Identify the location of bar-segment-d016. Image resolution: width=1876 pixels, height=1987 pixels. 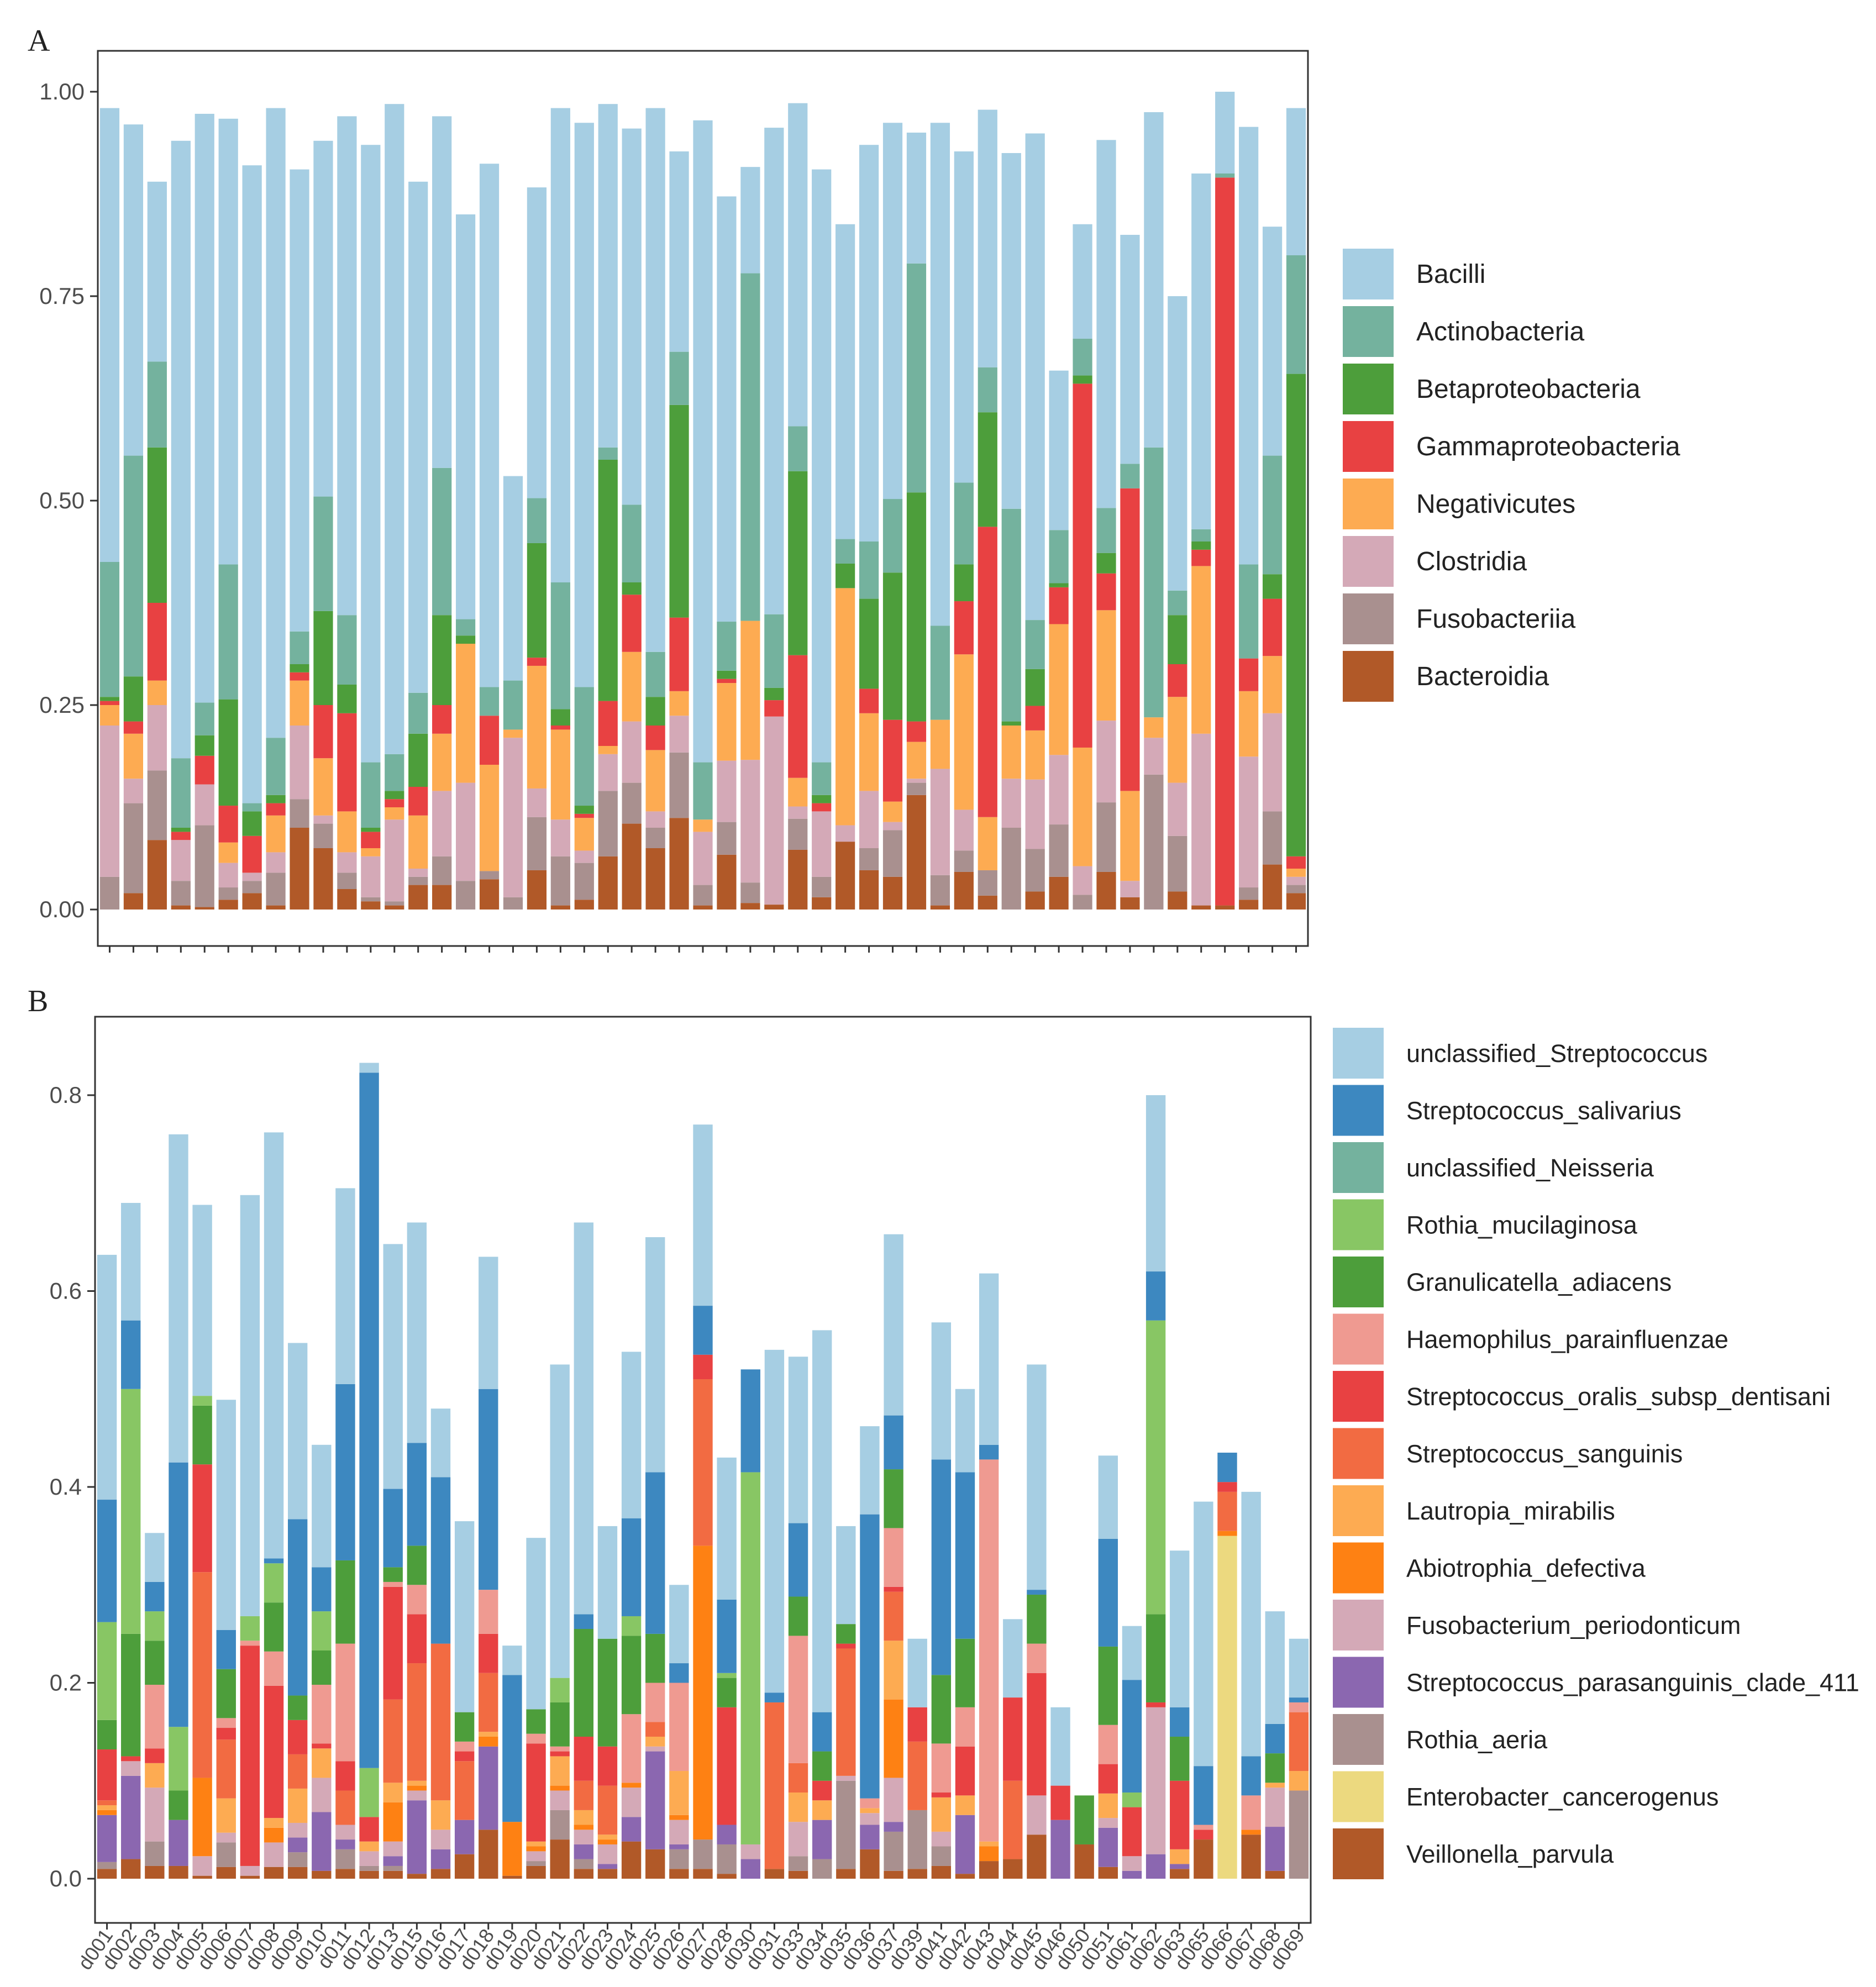
(442, 292).